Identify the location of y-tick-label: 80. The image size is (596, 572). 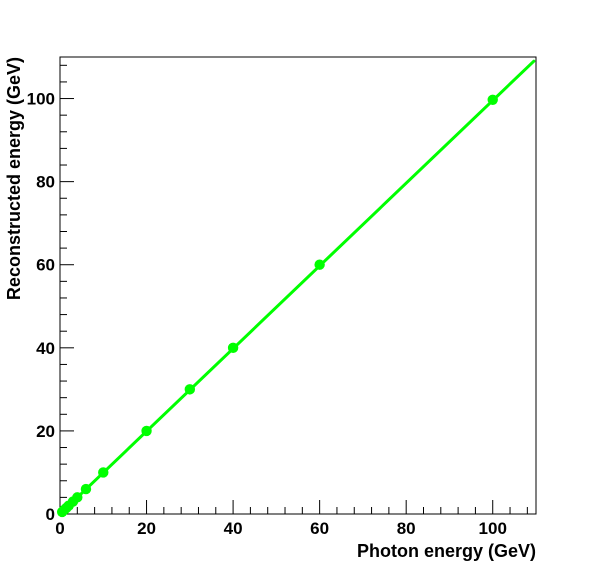
(45, 182).